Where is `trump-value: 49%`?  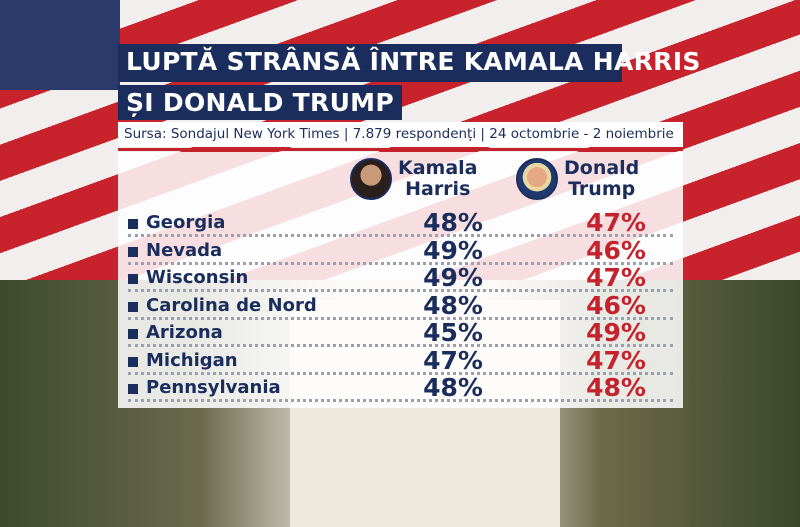
trump-value: 49% is located at coordinates (616, 332).